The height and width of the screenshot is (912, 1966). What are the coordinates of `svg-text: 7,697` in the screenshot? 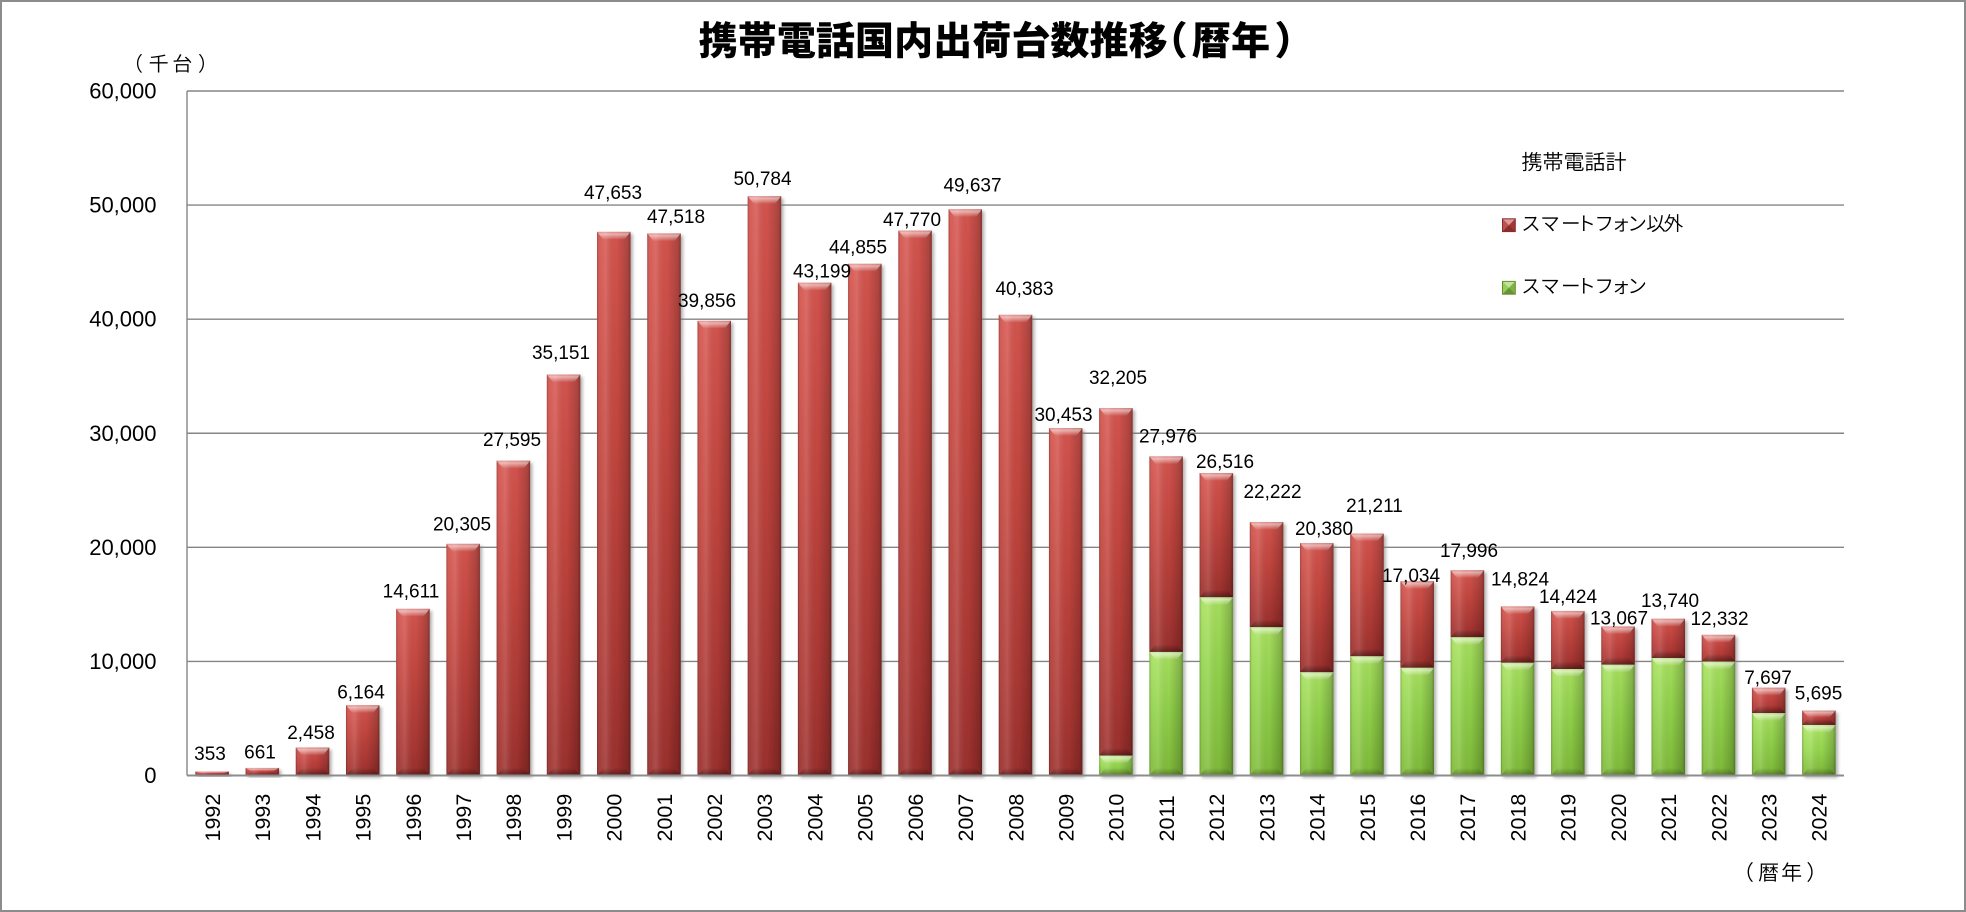 It's located at (1768, 678).